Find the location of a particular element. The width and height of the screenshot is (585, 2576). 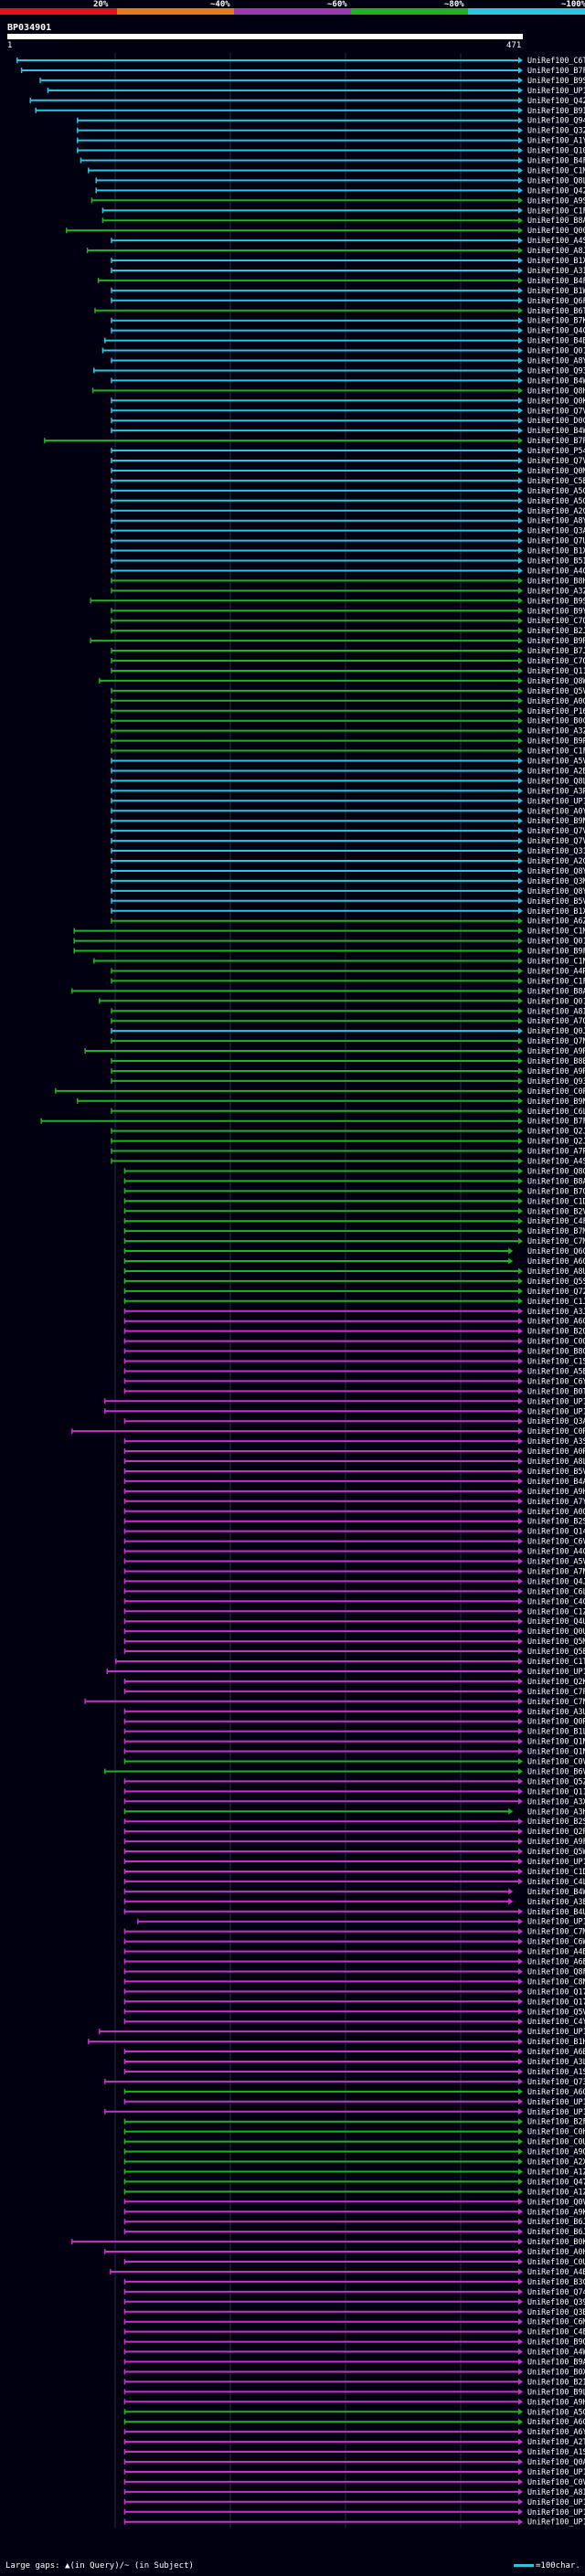

hit-row: UniRef100_A3PBV7 is located at coordinates (348, 790).